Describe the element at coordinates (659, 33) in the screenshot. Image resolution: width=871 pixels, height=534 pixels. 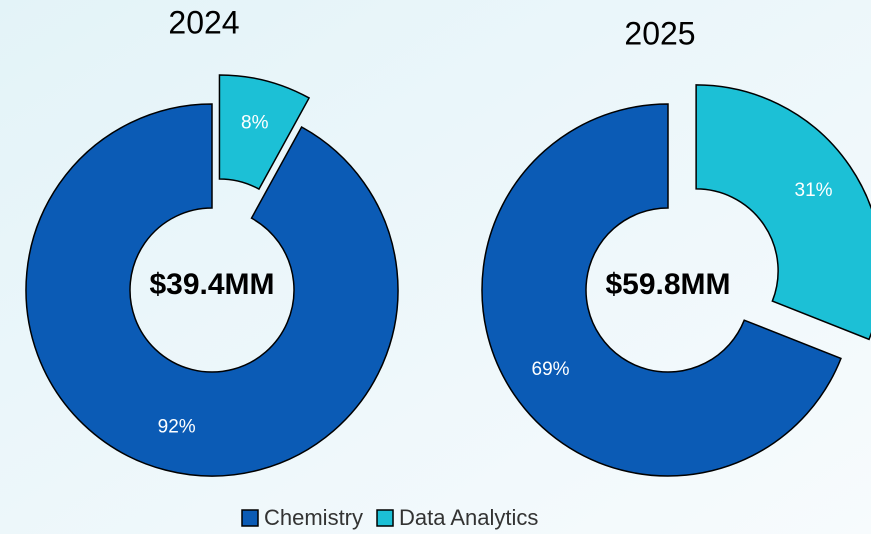
I see `chart-title: 2025` at that location.